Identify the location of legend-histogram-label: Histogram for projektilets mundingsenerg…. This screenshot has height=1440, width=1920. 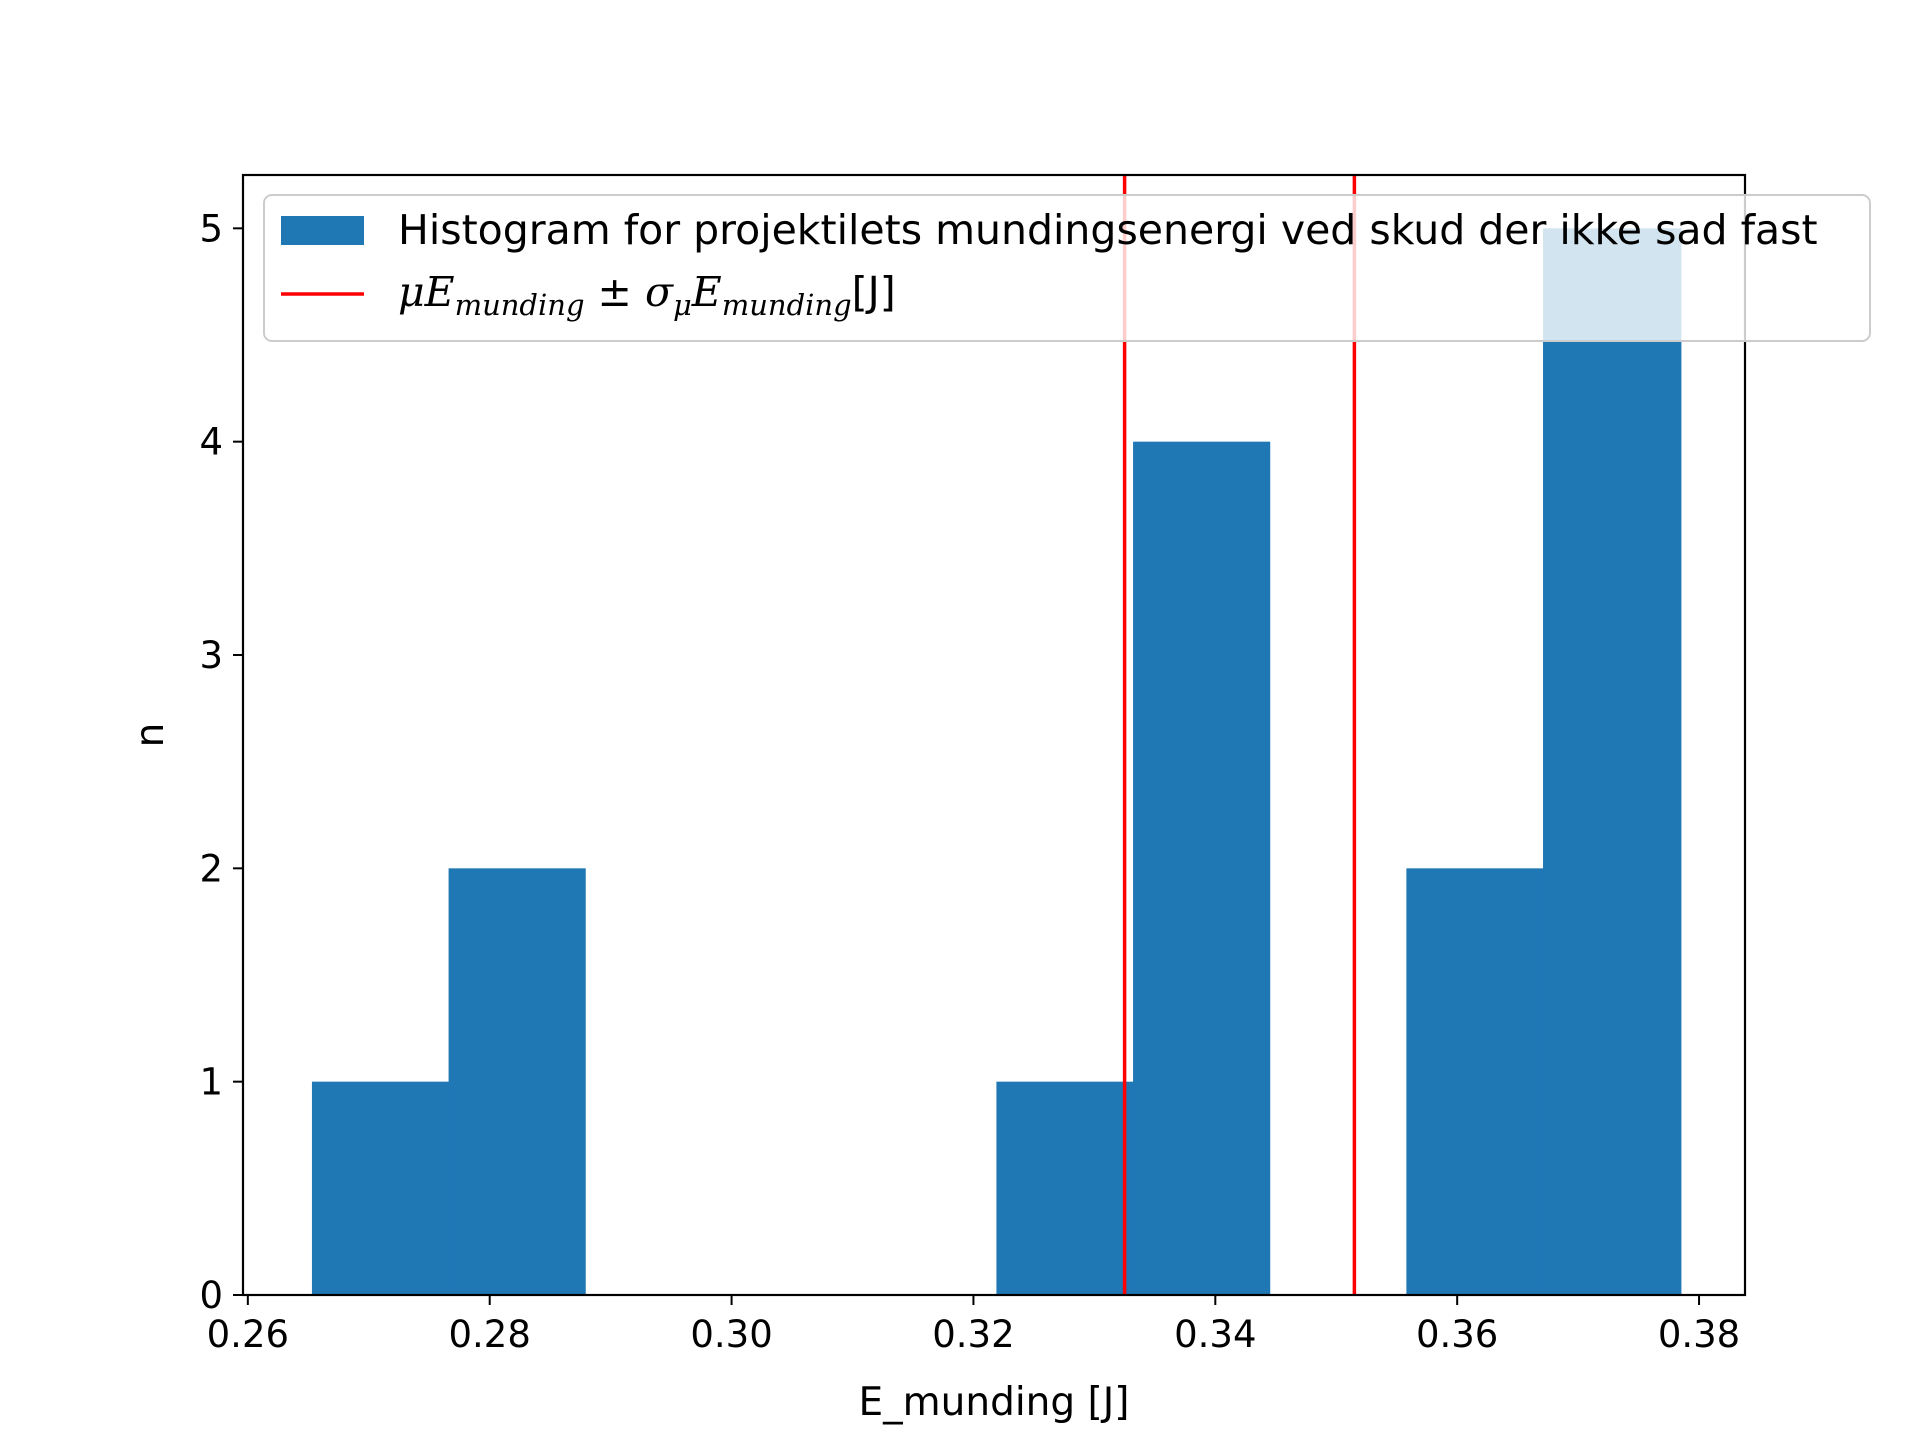
(1108, 230).